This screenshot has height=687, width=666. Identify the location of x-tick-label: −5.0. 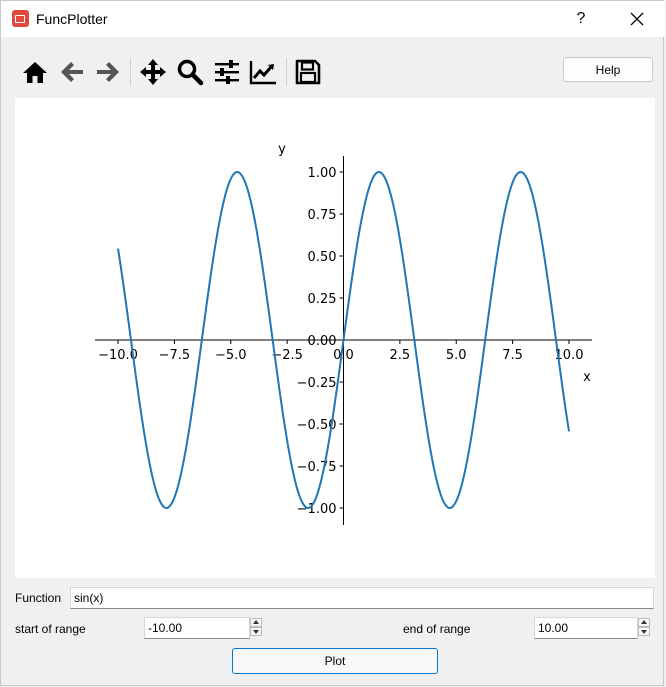
(231, 355).